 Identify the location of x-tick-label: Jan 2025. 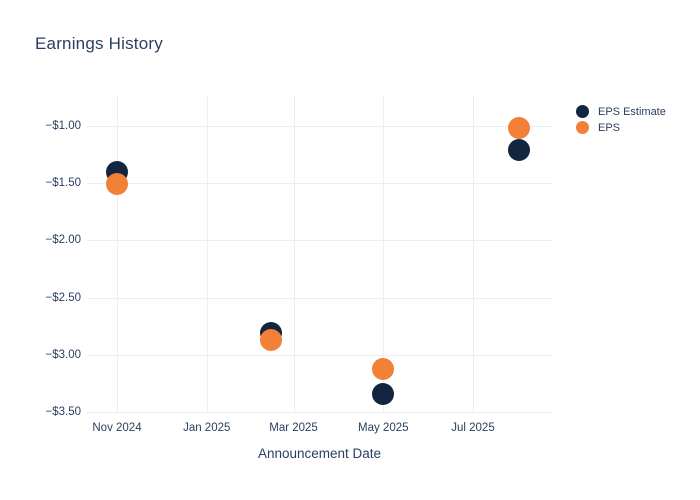
(207, 428).